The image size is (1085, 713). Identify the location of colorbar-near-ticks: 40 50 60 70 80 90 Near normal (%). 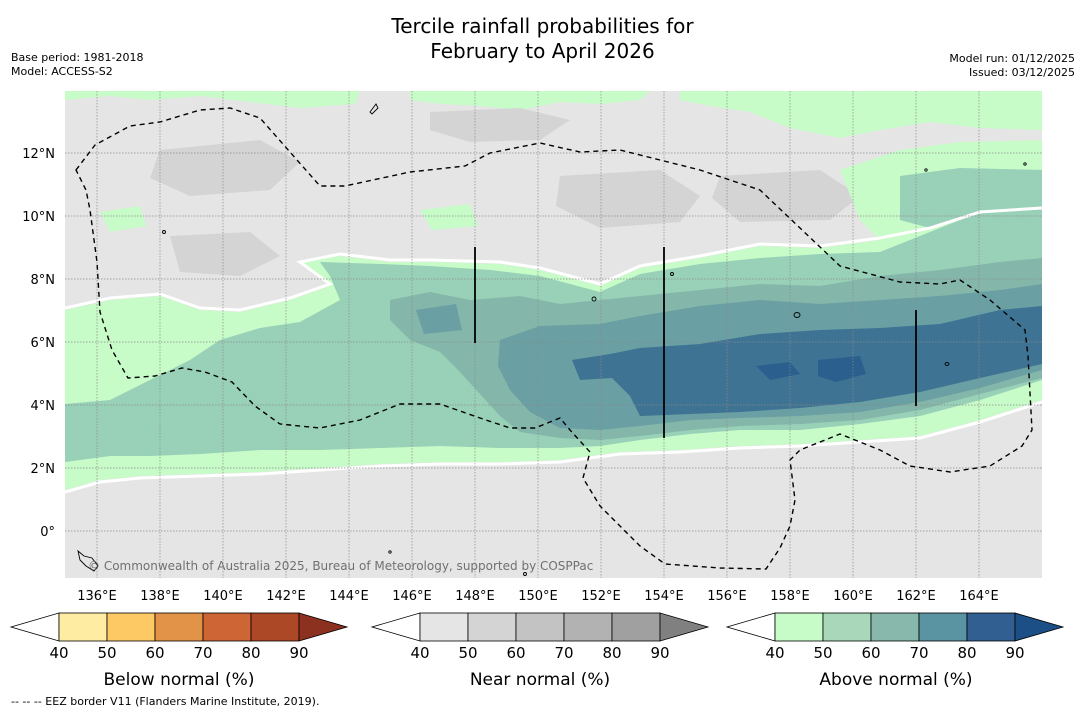
(539, 667).